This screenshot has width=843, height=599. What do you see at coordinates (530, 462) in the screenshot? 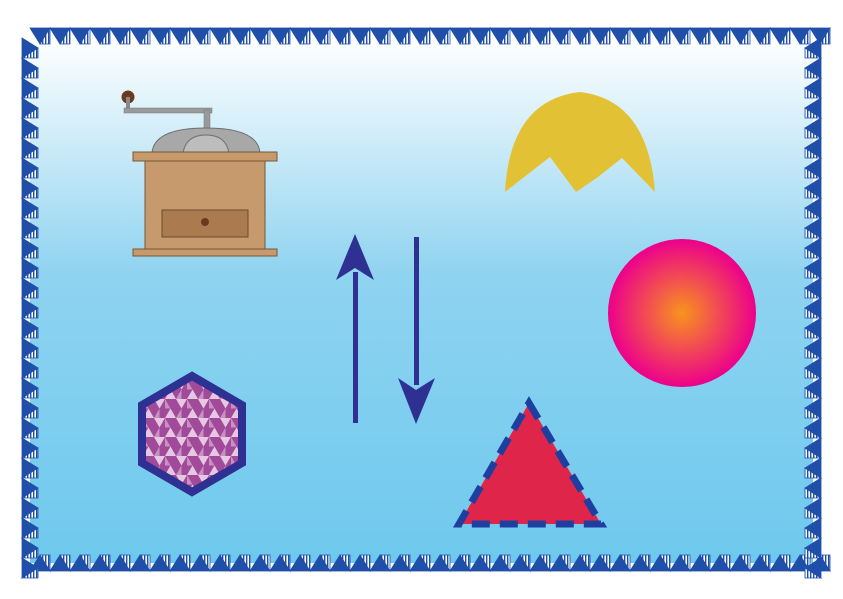
I see `triangle-icon` at bounding box center [530, 462].